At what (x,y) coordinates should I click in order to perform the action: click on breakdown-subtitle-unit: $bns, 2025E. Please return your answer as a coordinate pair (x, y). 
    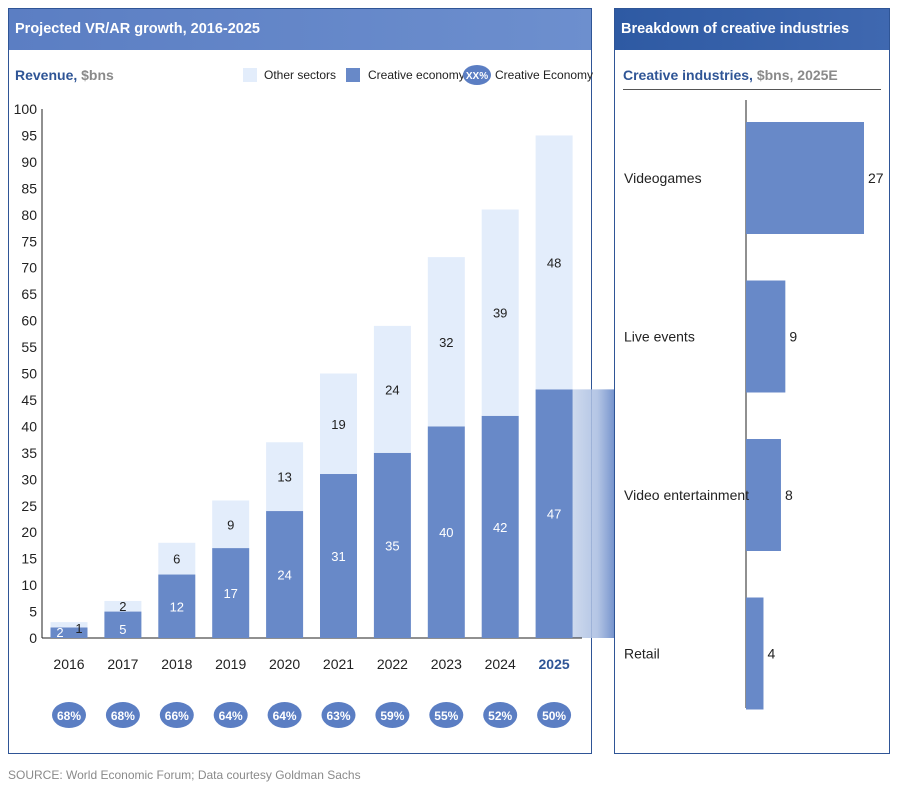
    Looking at the image, I should click on (795, 75).